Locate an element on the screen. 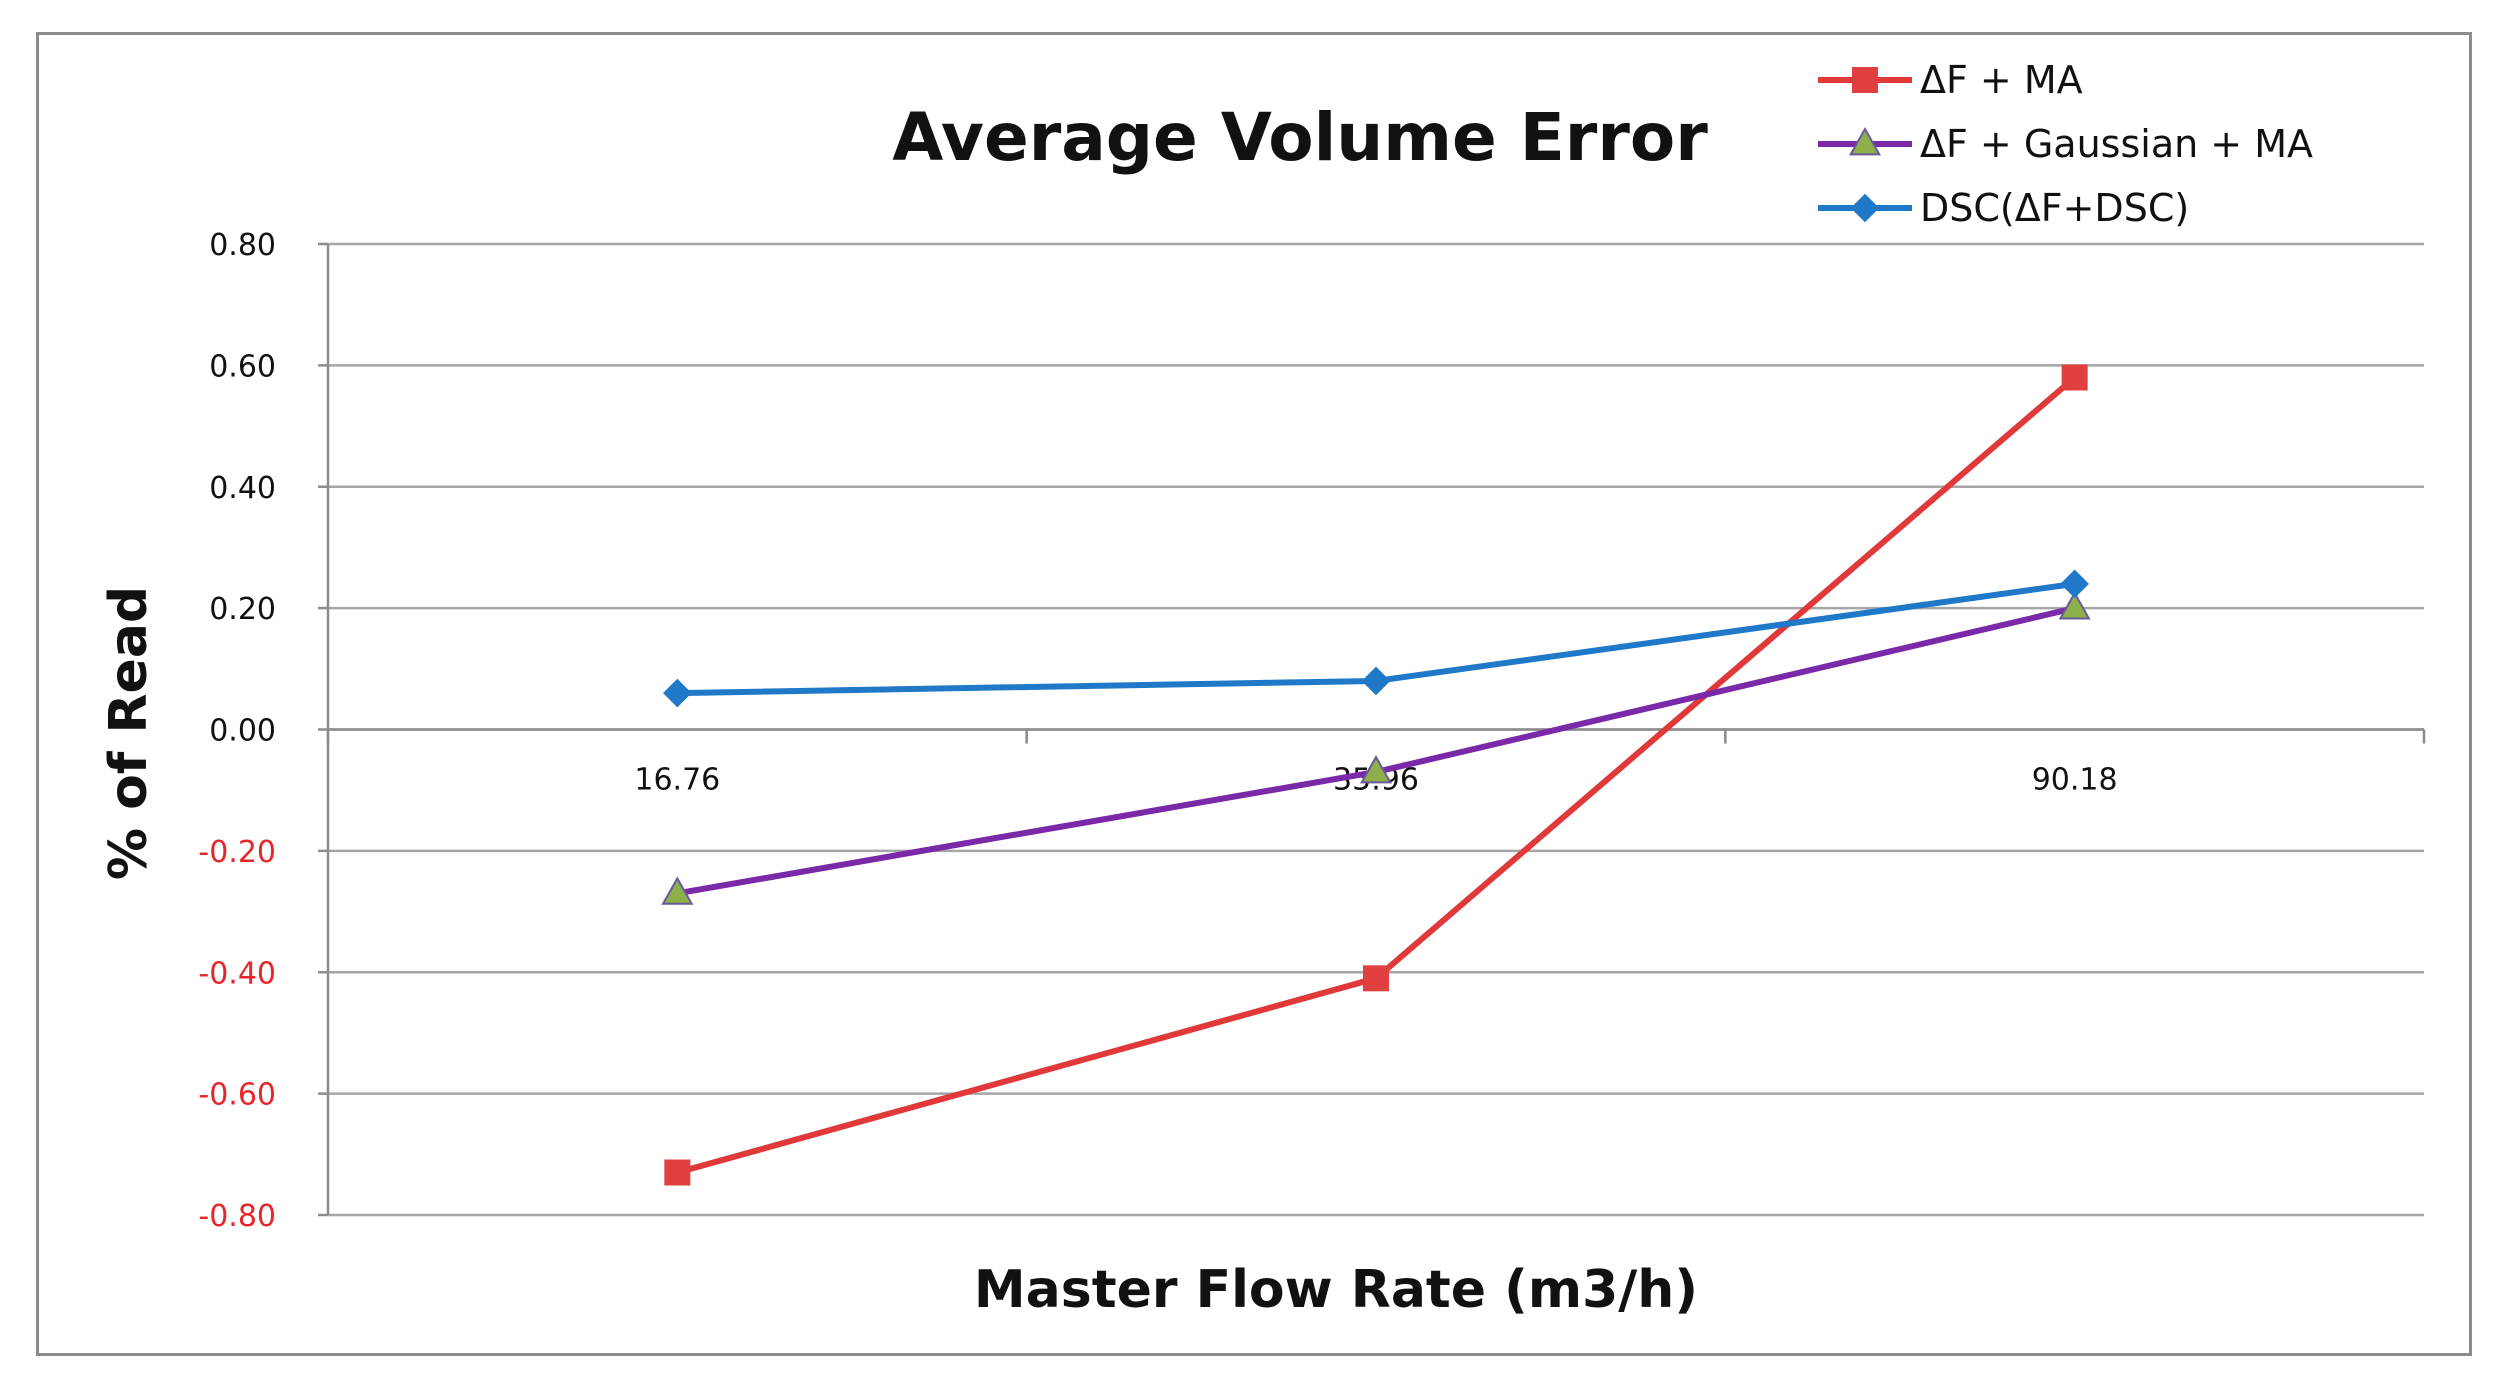 This screenshot has height=1386, width=2494. y-tick-label: -0.60 is located at coordinates (237, 1095).